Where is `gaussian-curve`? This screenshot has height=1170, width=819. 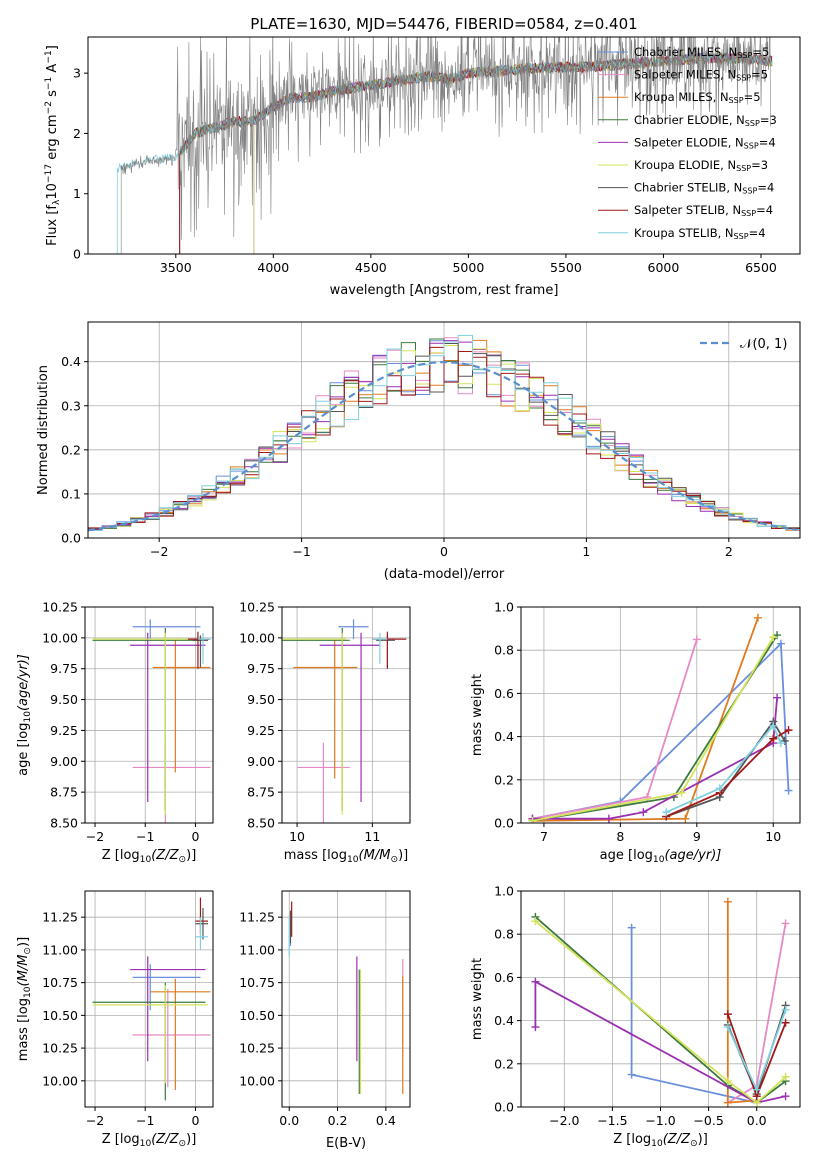
gaussian-curve is located at coordinates (443, 446).